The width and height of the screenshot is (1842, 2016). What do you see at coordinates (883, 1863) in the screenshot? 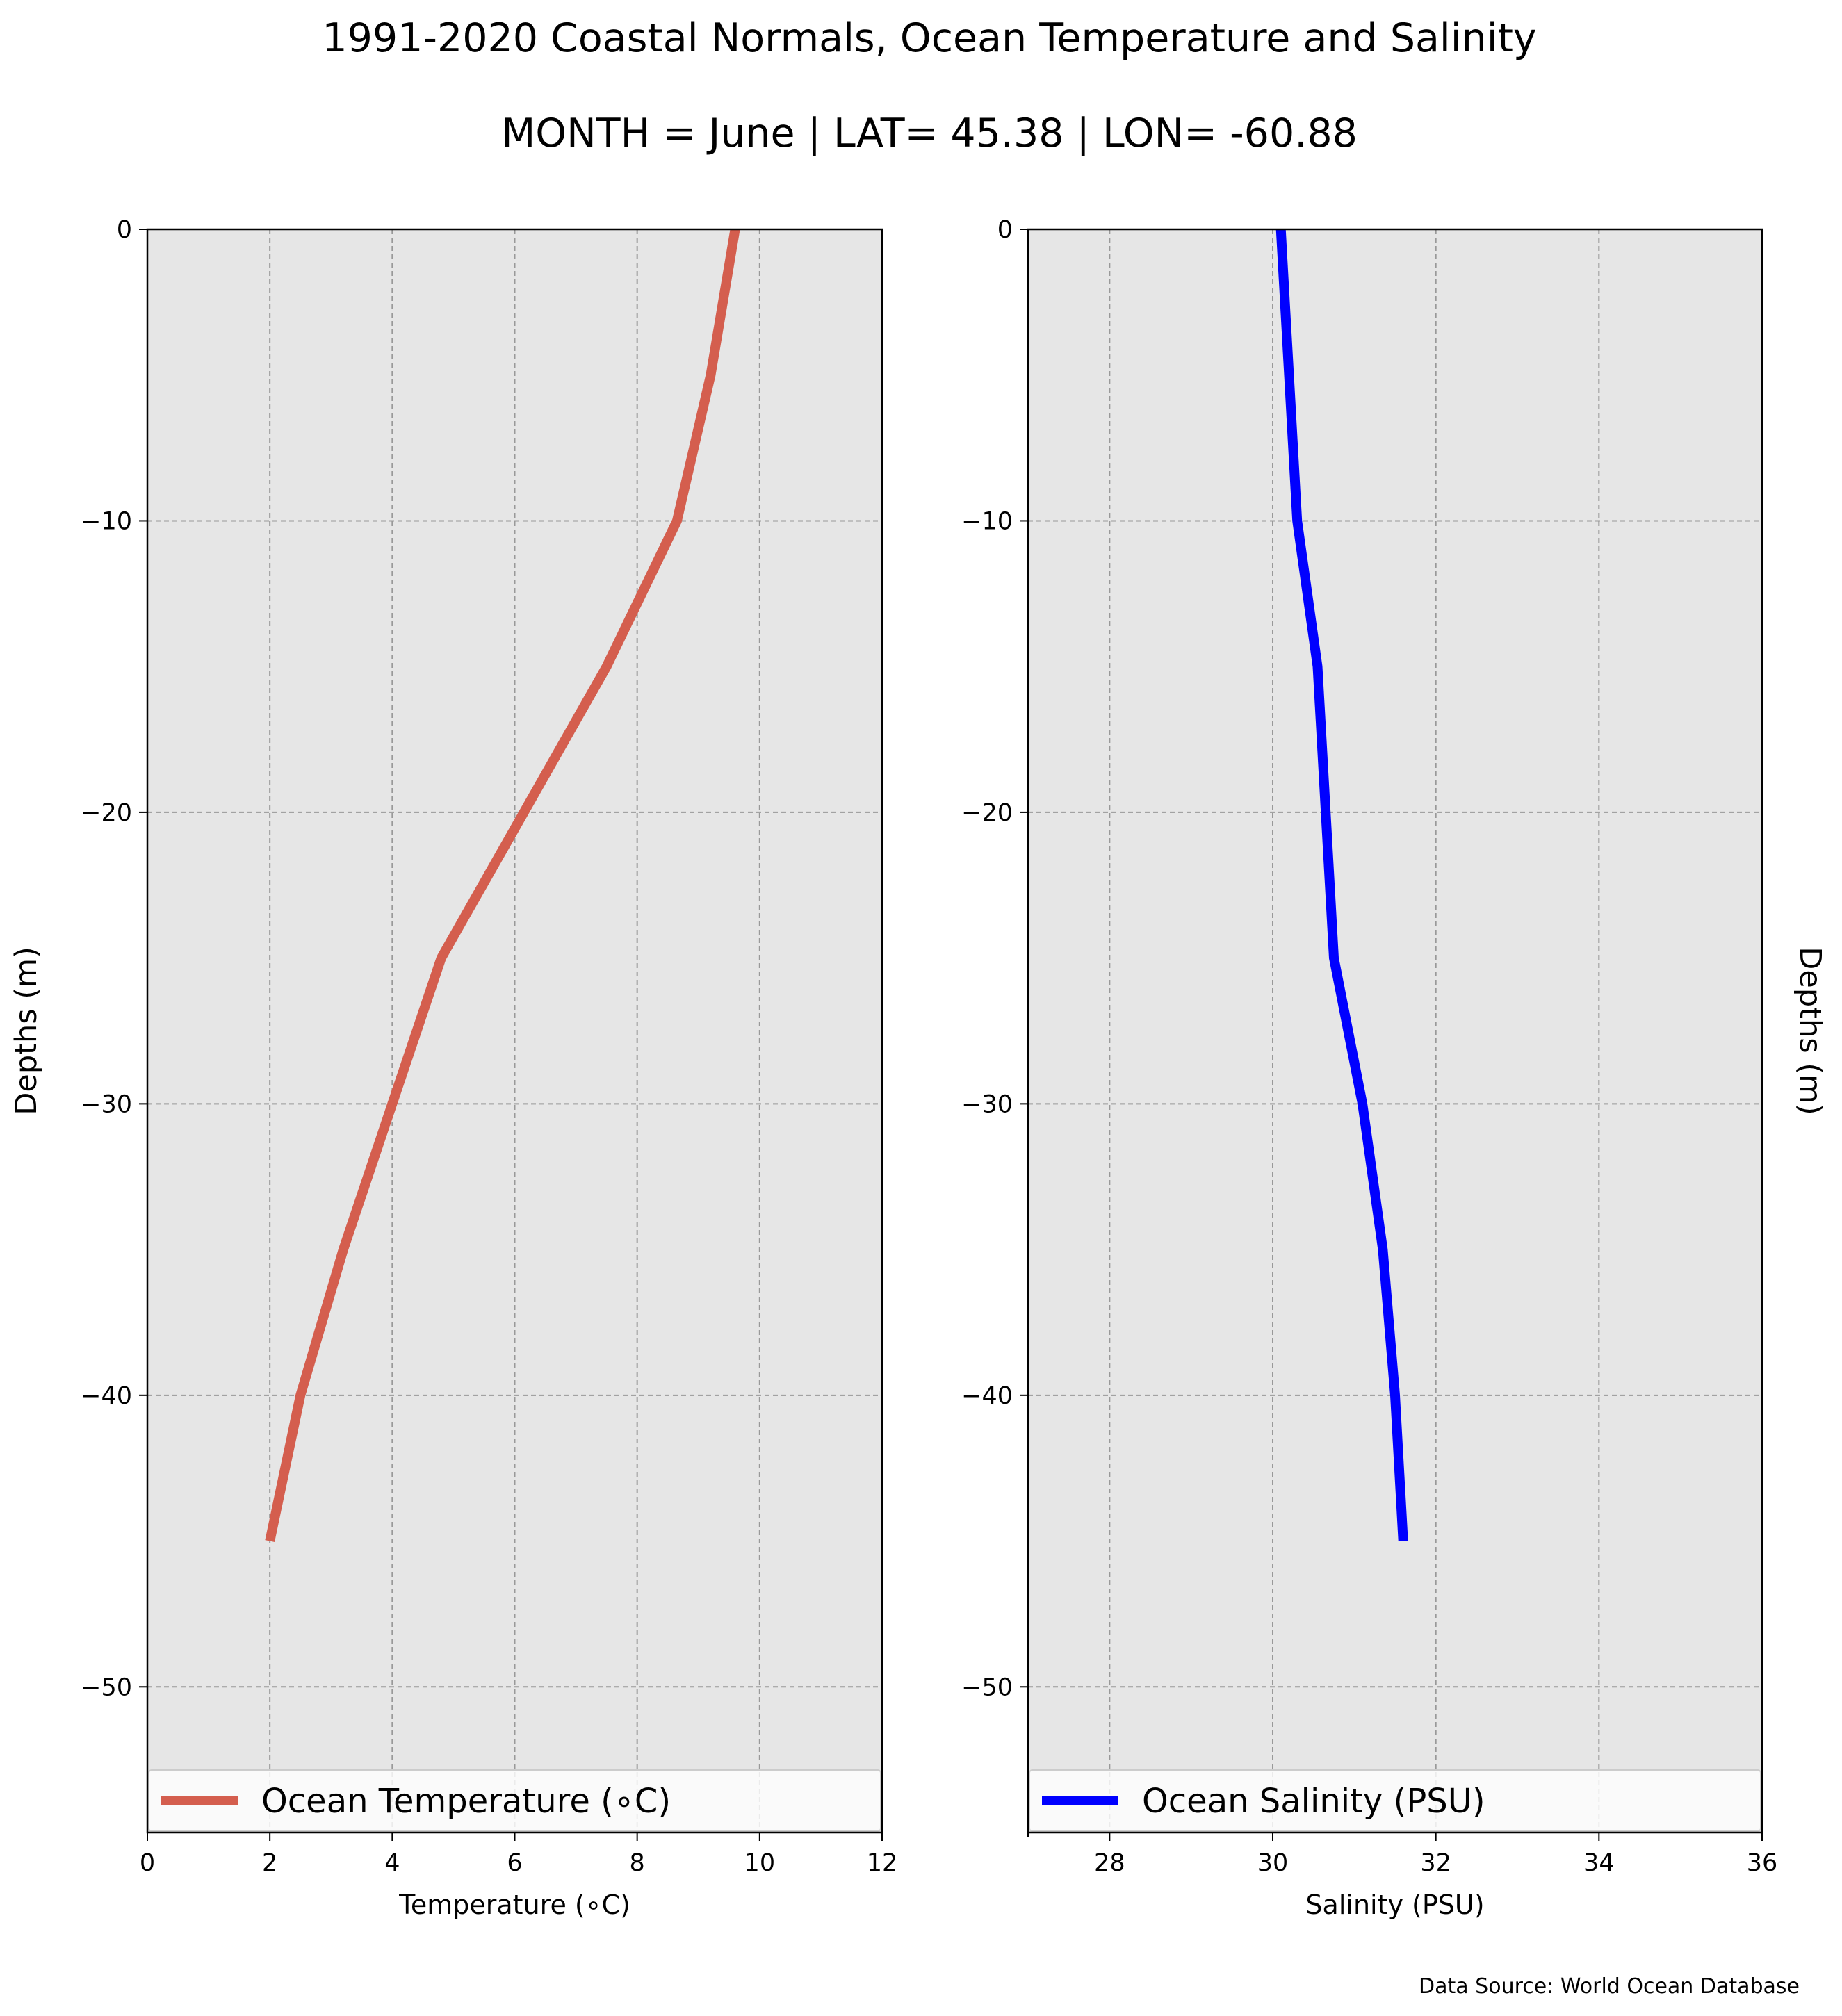
I see `x-tick-label: 12` at bounding box center [883, 1863].